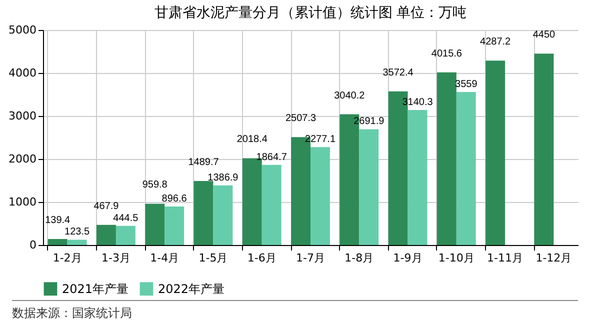 Image resolution: width=590 pixels, height=330 pixels. What do you see at coordinates (554, 258) in the screenshot?
I see `x-tick-label: 1-12月` at bounding box center [554, 258].